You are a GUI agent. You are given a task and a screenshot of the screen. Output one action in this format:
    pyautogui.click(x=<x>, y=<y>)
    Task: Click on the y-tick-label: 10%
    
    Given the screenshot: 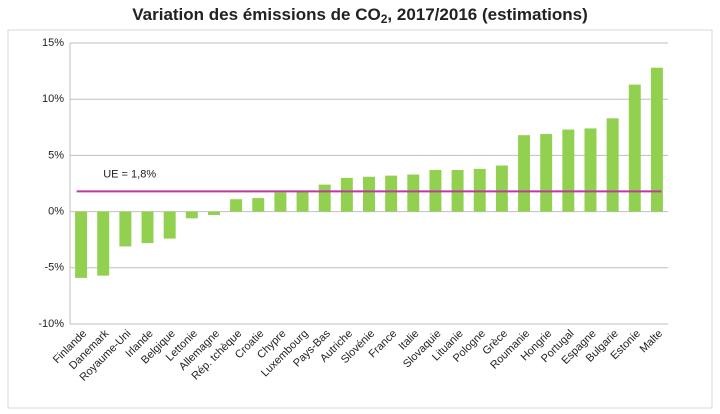 What is the action you would take?
    pyautogui.click(x=53, y=99)
    